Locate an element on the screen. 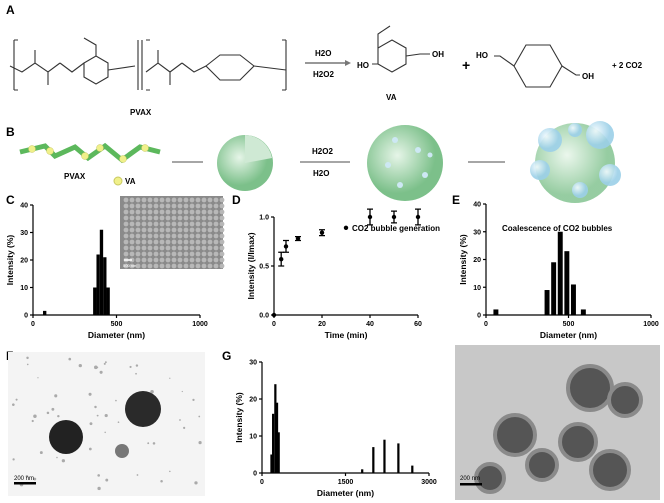  reagent-h2o-b: H2O is located at coordinates (321, 173).